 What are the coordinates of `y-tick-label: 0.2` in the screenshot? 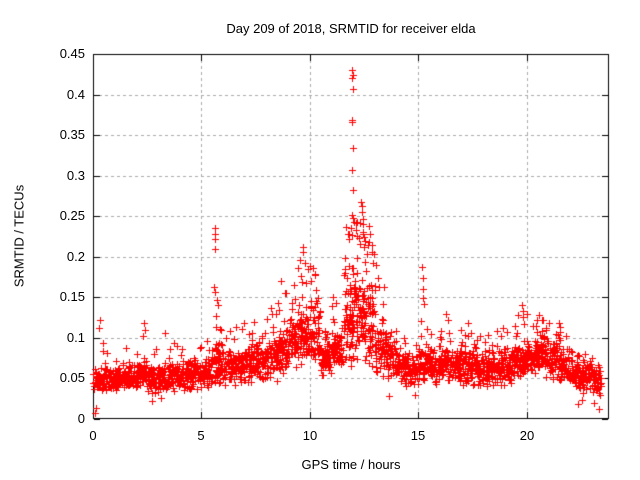 It's located at (75, 256).